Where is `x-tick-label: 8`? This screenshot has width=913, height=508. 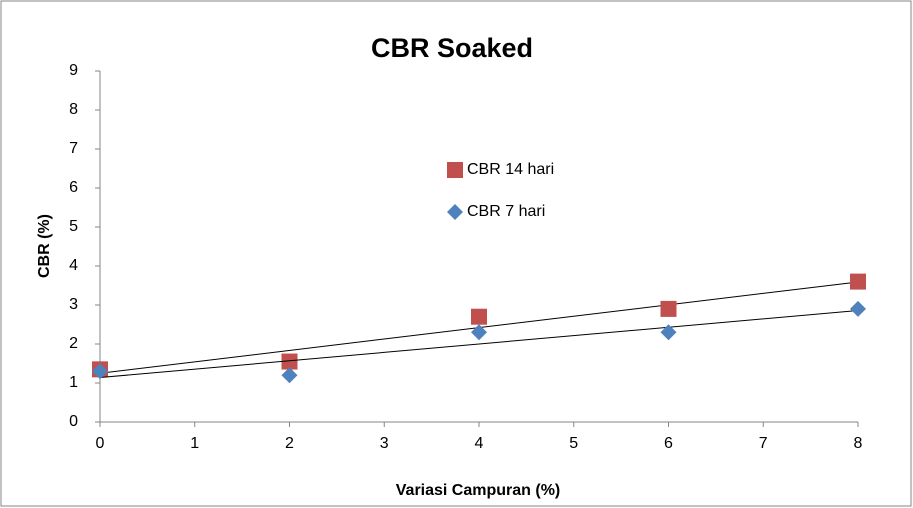 x-tick-label: 8 is located at coordinates (858, 443).